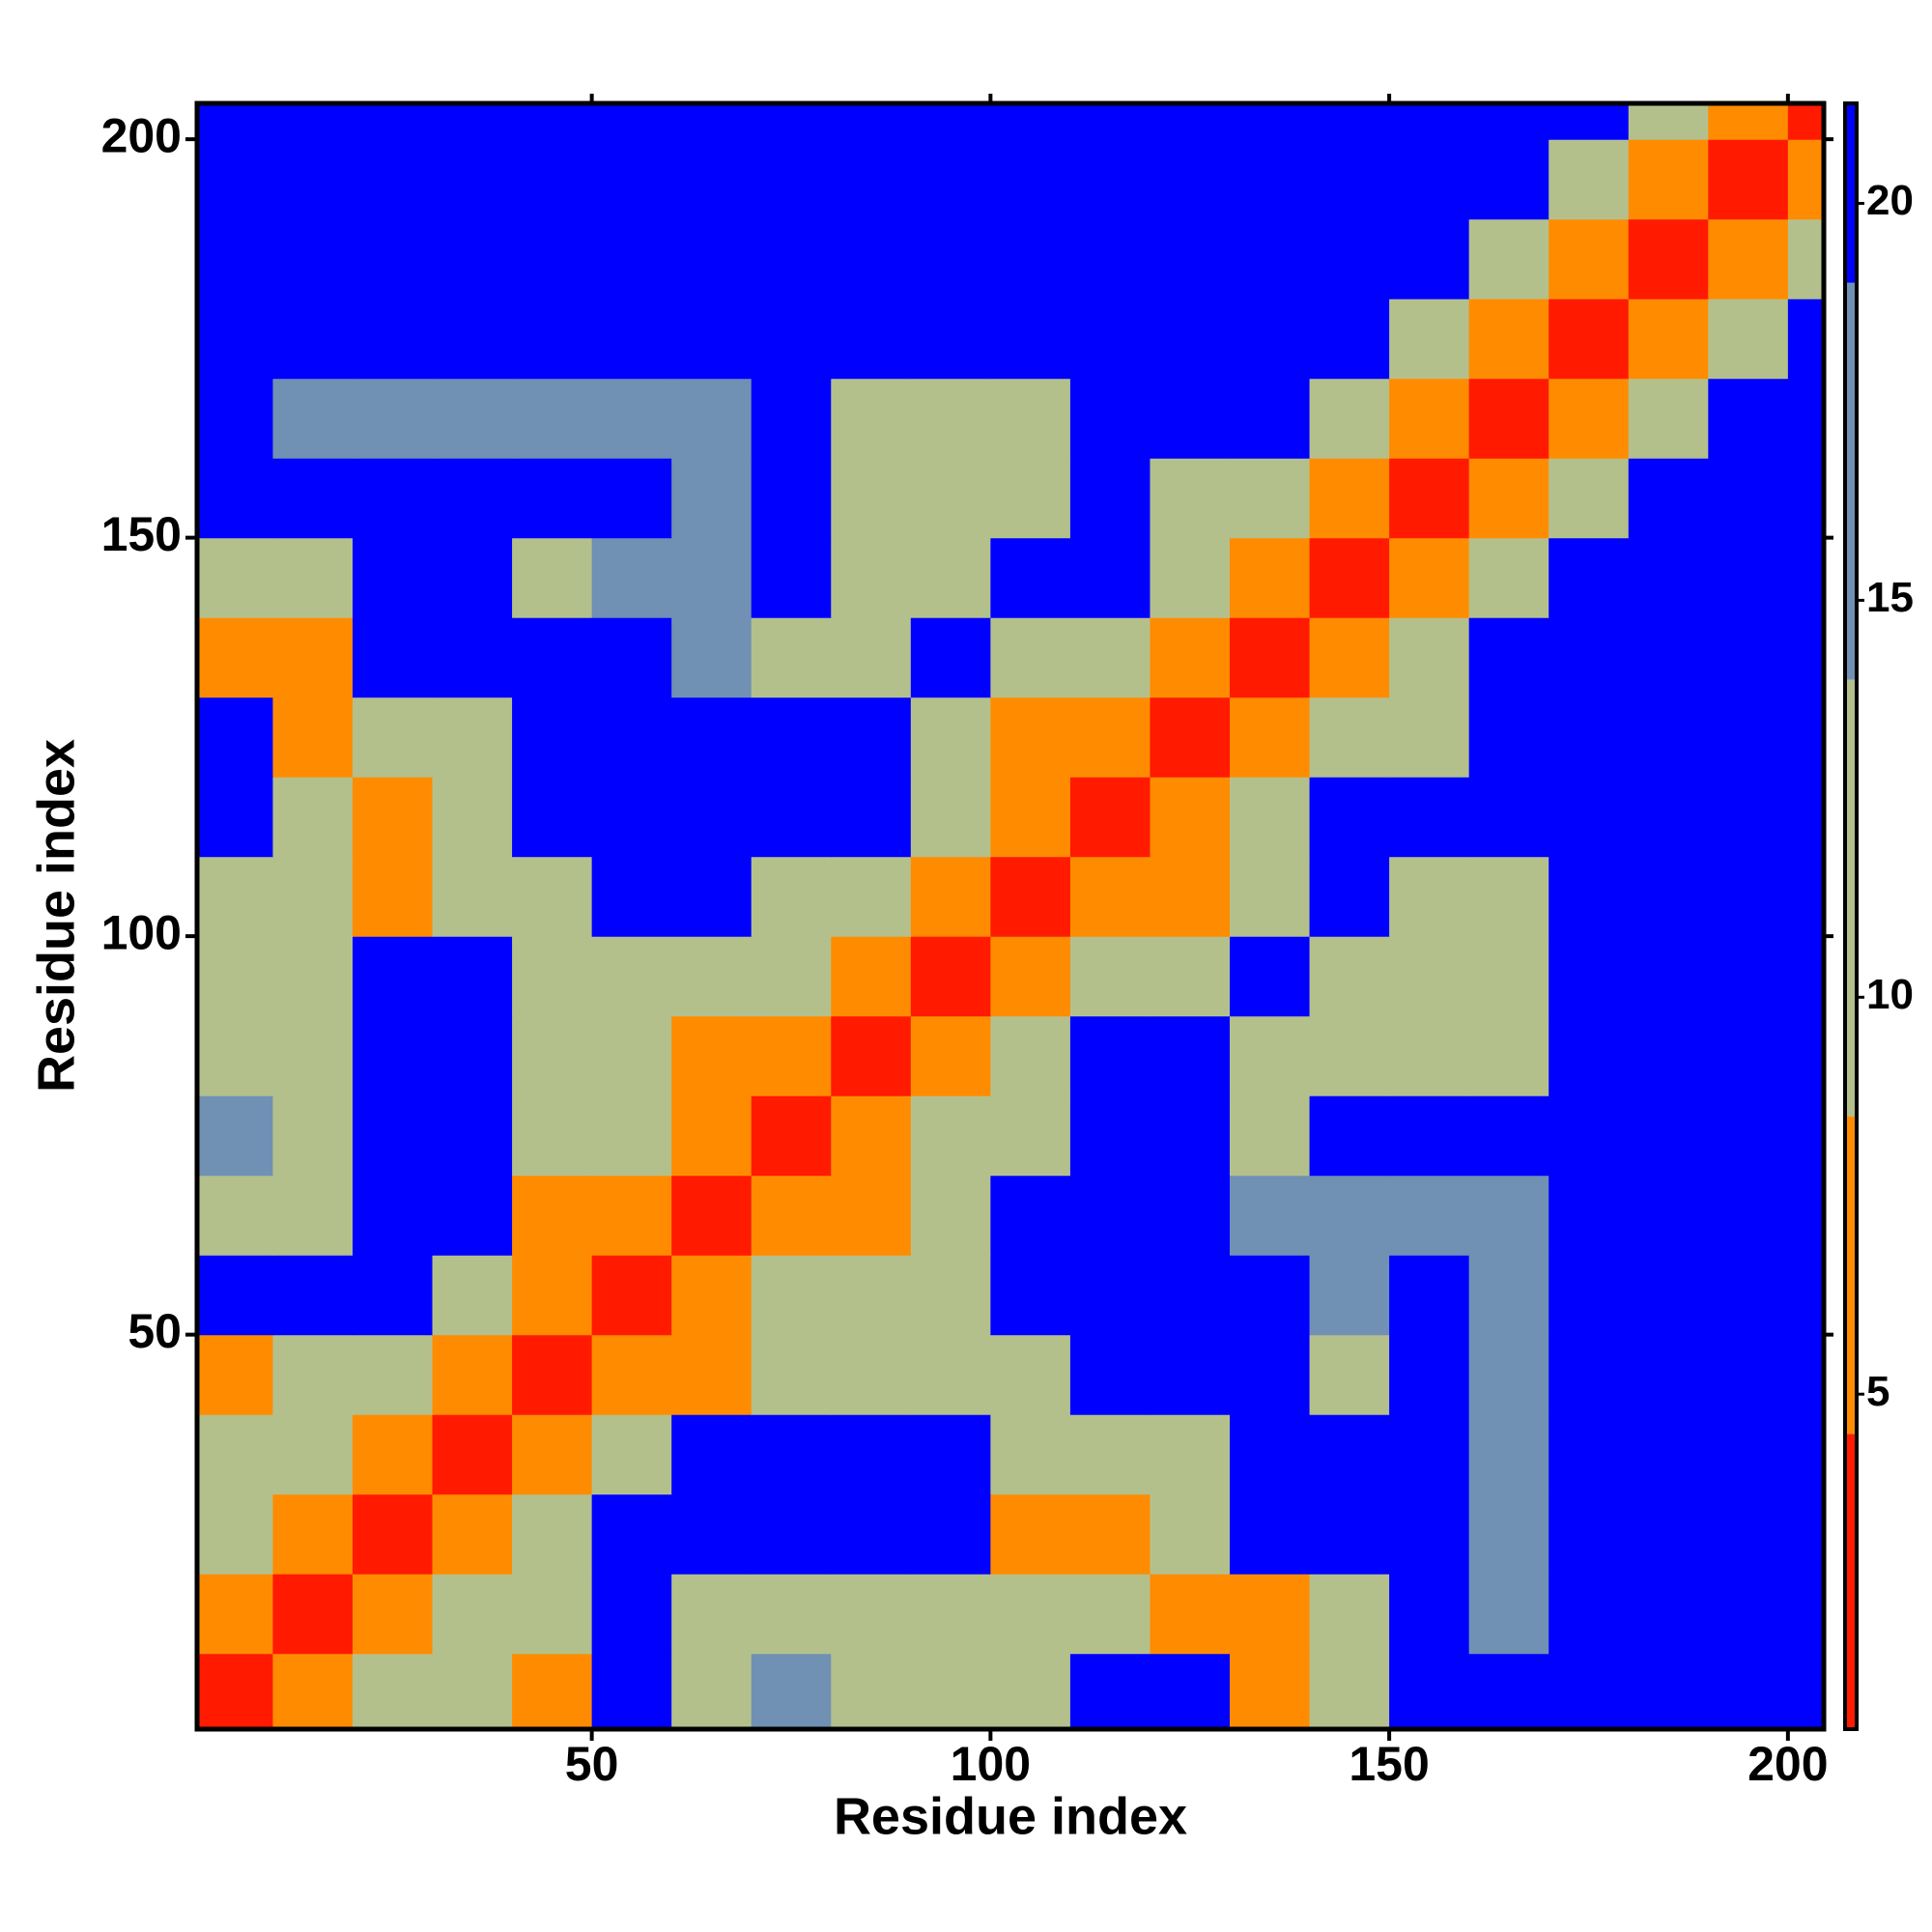 The image size is (1932, 1932). Describe the element at coordinates (1890, 995) in the screenshot. I see `colorbar-tick-label: 10` at that location.